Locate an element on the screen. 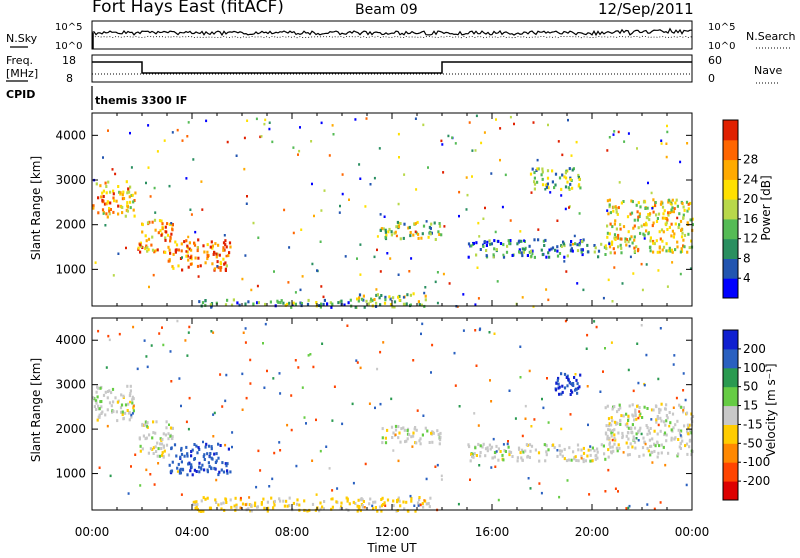 The height and width of the screenshot is (558, 800). velocity-y-tick-label: 4000 is located at coordinates (70, 340).